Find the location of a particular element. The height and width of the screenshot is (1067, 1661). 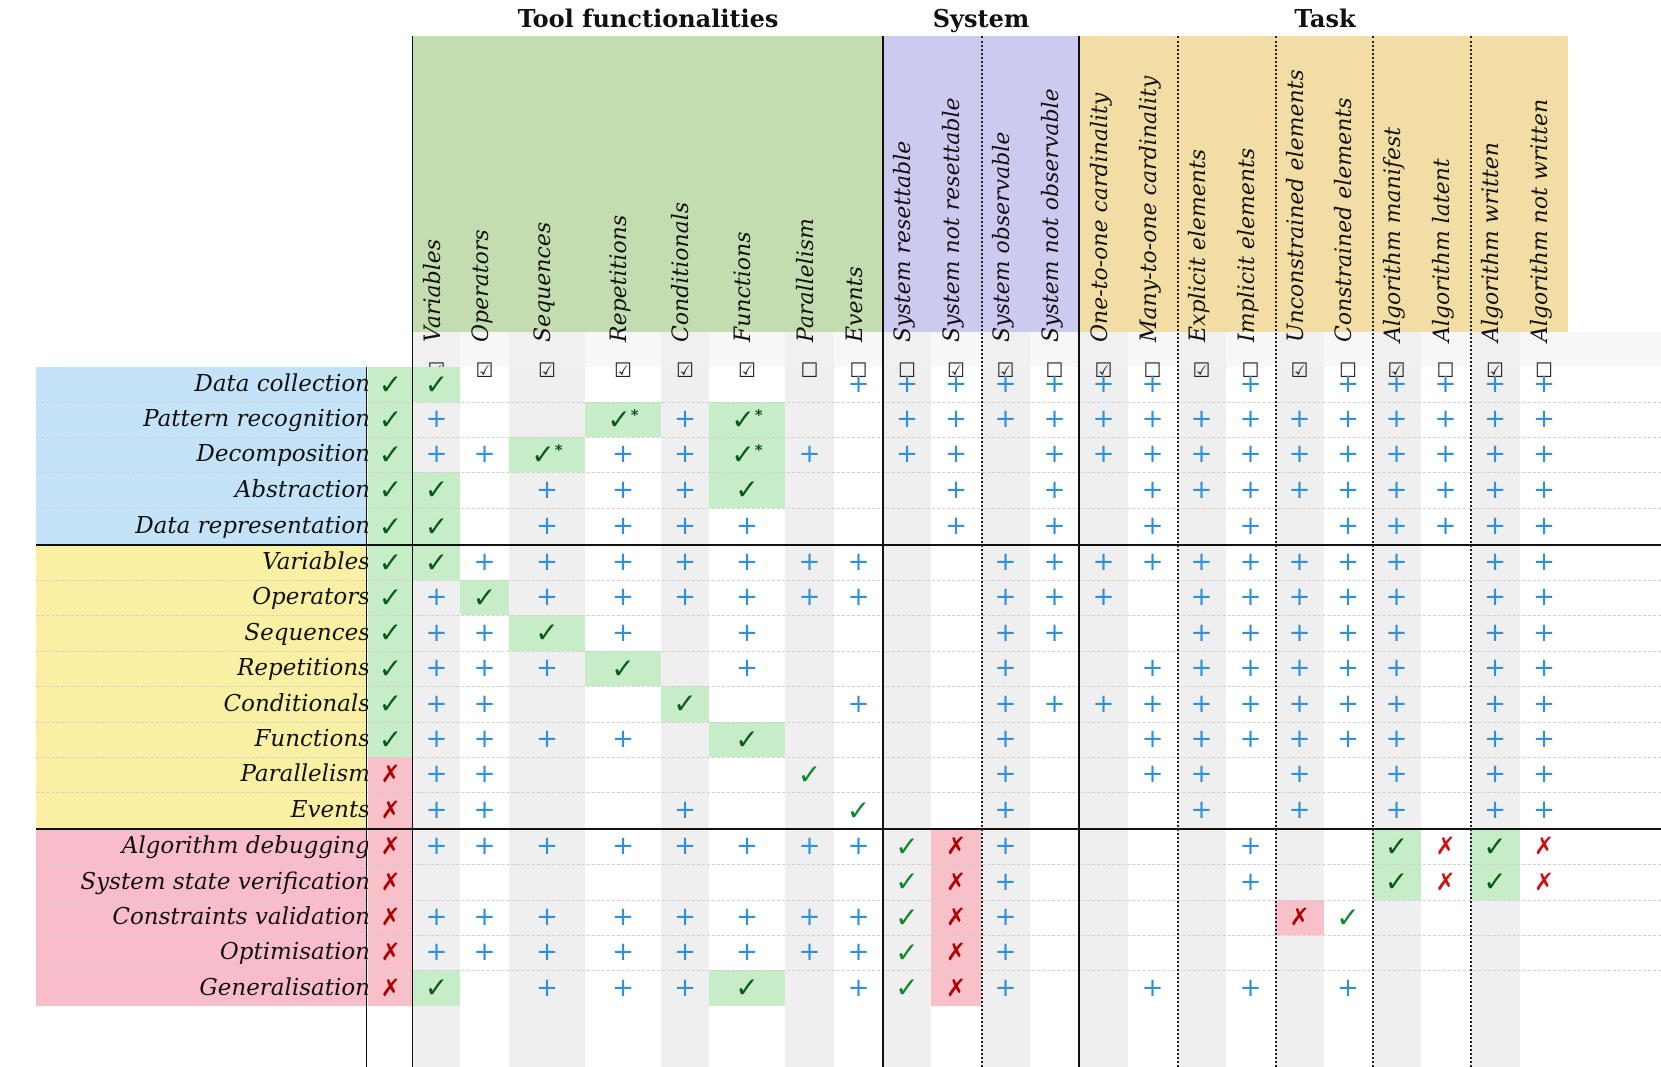

subgroup-divider is located at coordinates (1471, 551).